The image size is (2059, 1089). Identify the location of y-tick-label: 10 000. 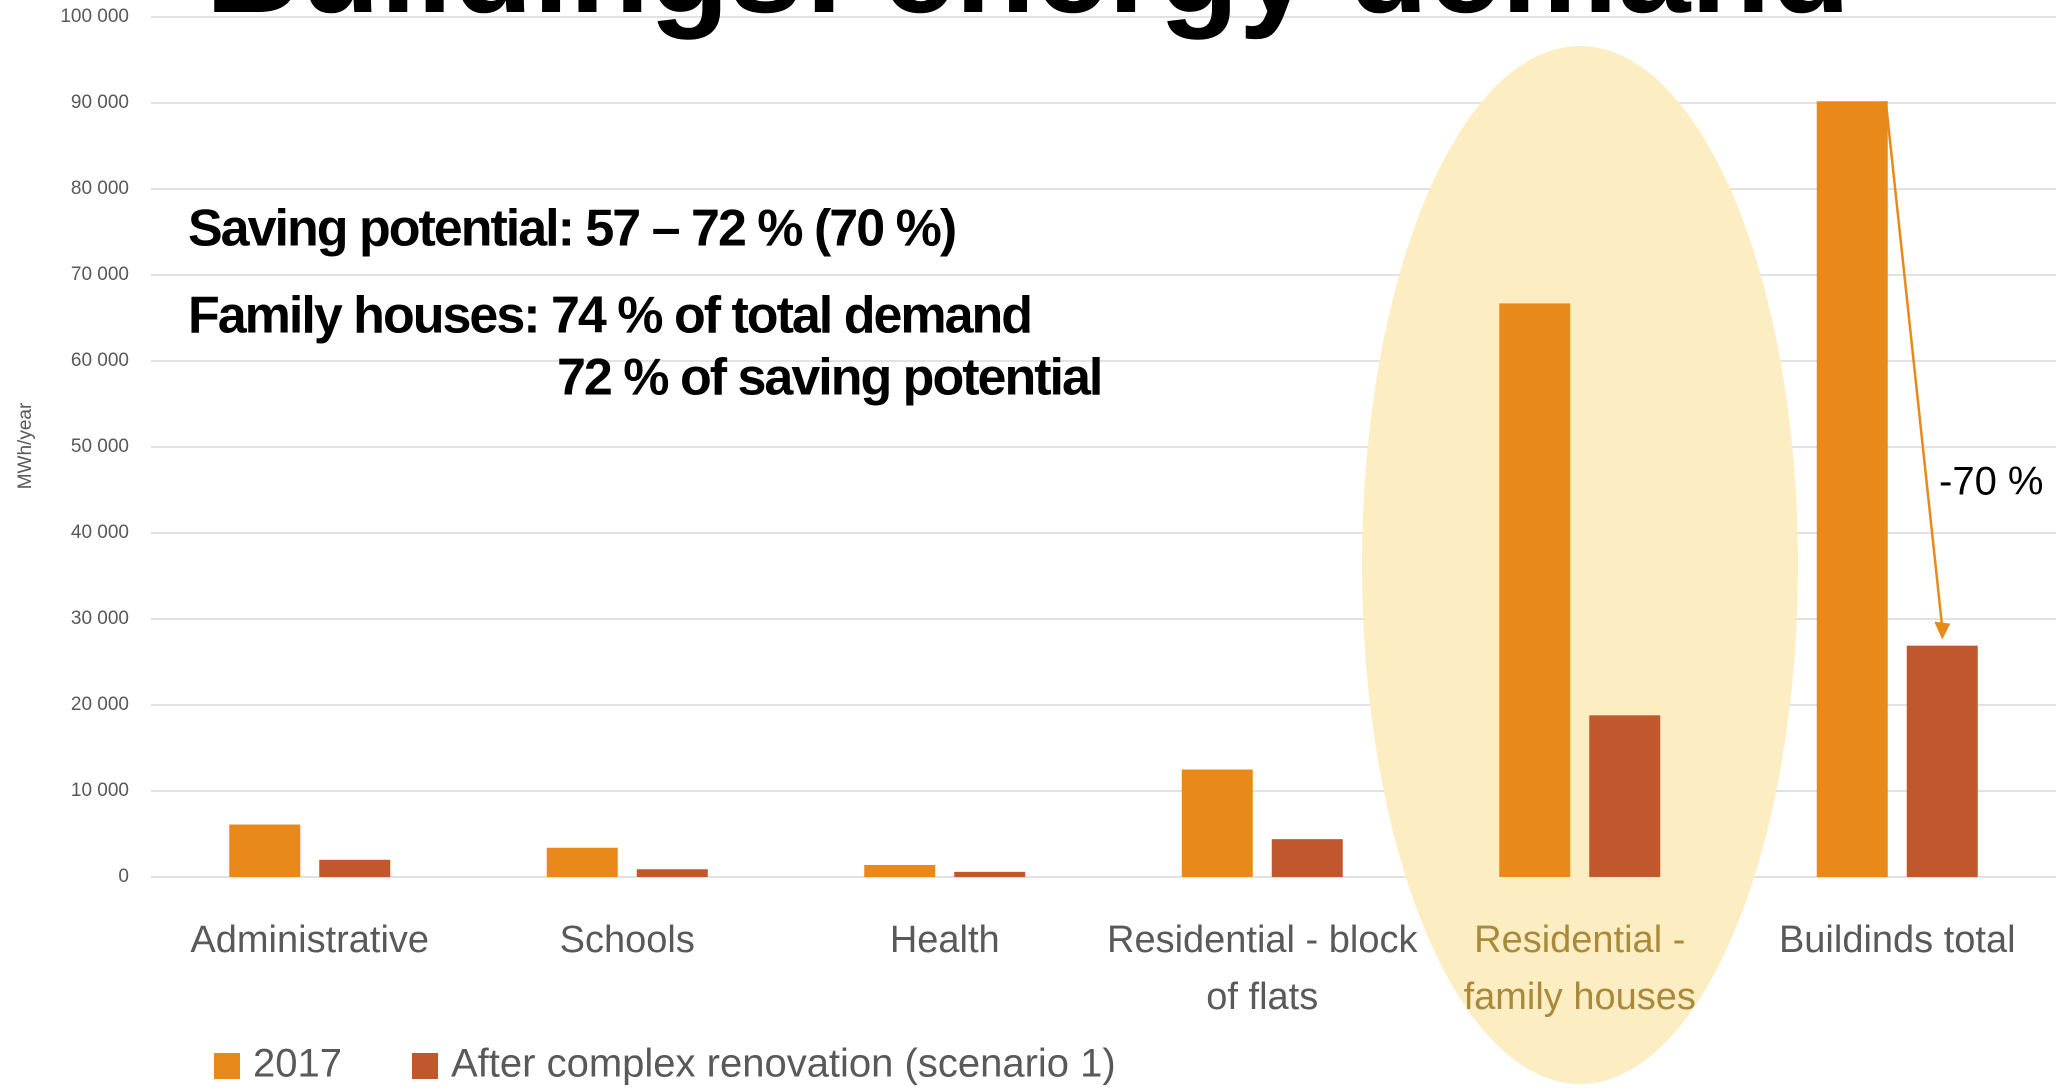
(100, 790).